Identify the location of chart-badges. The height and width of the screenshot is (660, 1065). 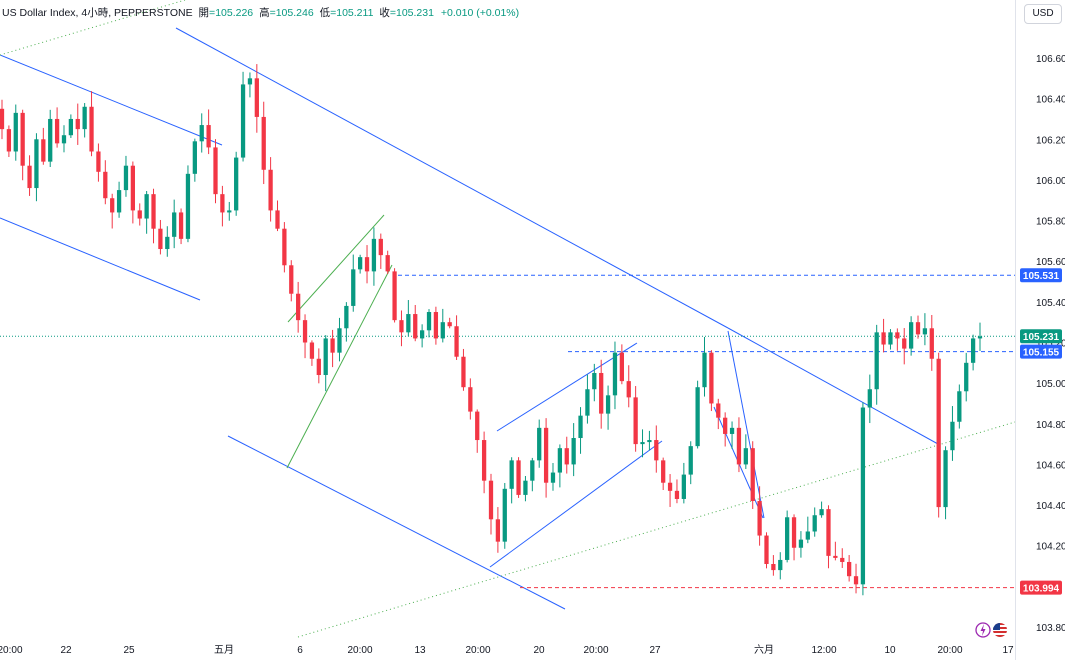
(991, 630).